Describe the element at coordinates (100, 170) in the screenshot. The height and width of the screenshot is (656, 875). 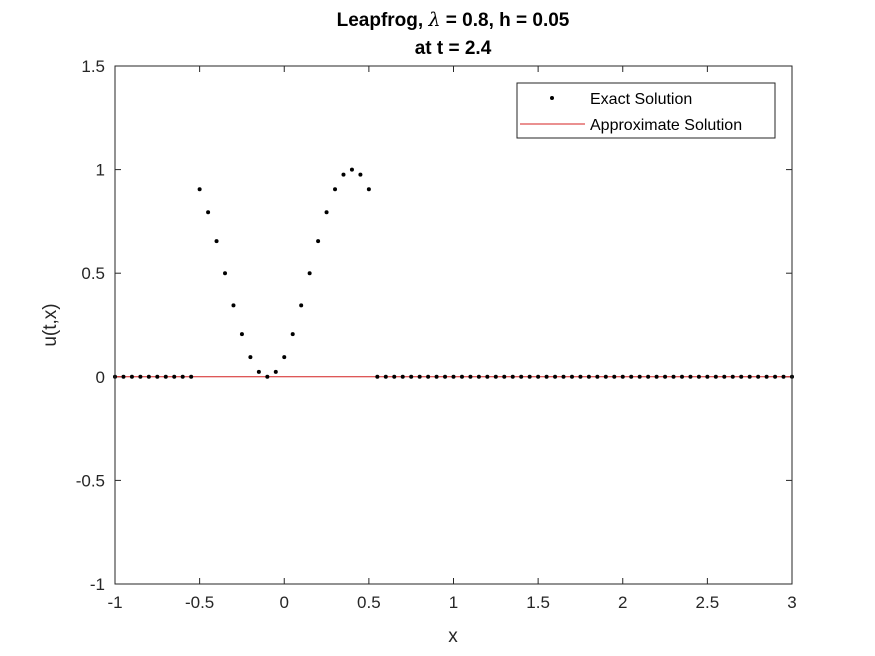
I see `y-tick-label: 1` at that location.